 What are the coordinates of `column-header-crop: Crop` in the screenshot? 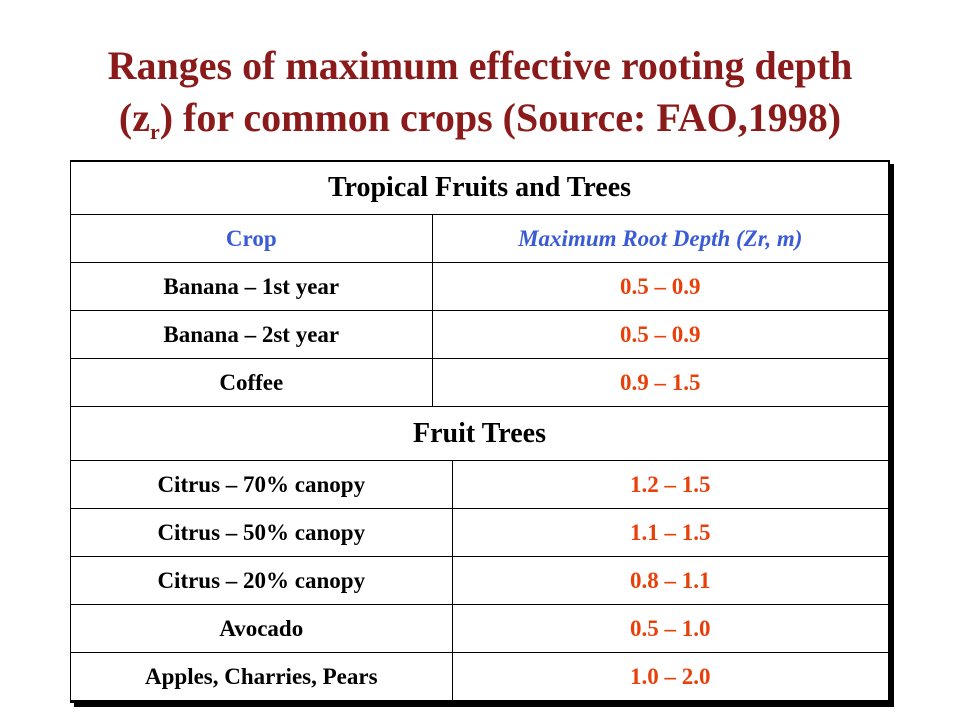 It's located at (252, 238).